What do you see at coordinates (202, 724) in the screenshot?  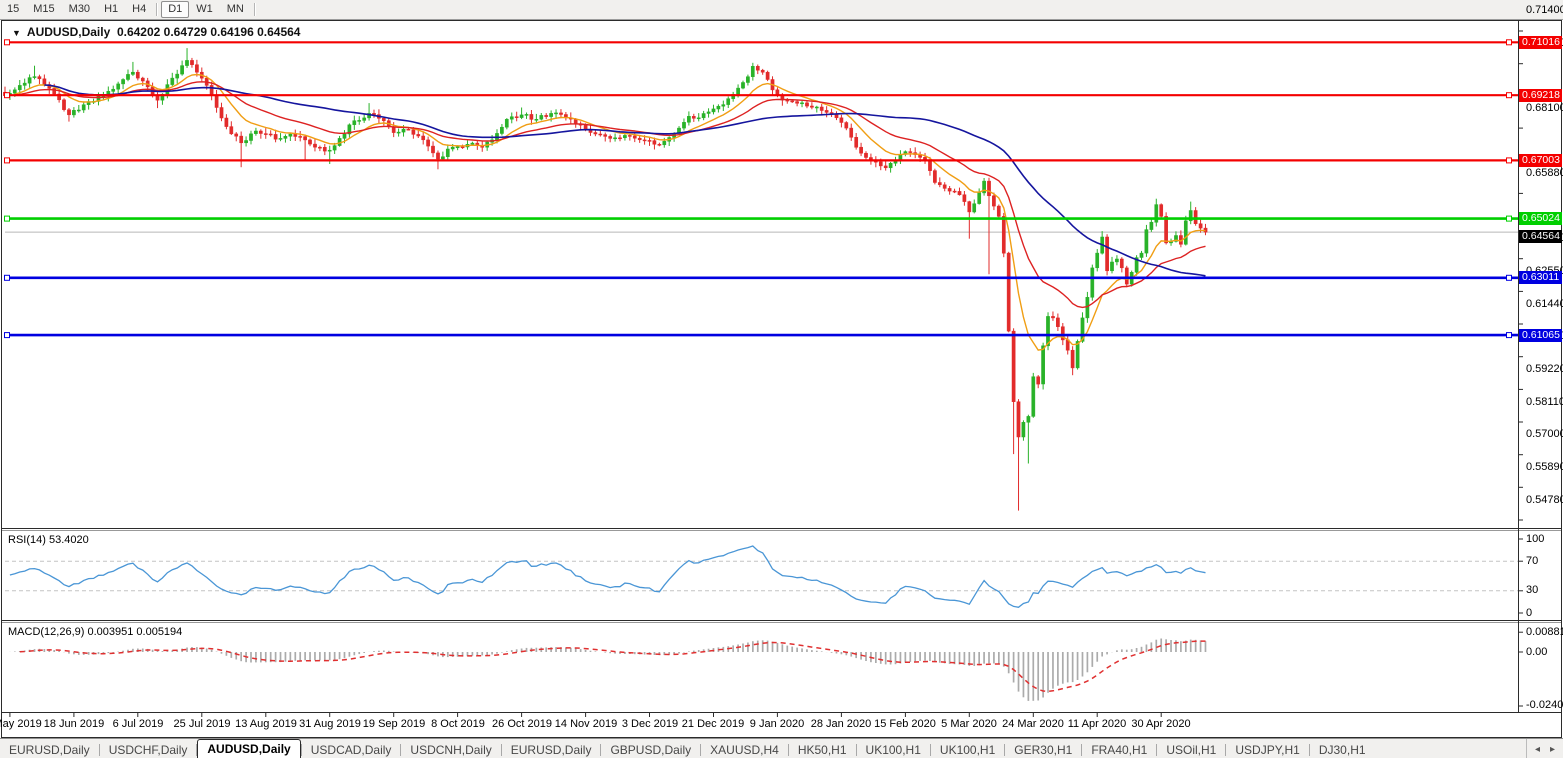 I see `date-axis-label: 25 Jul 2019` at bounding box center [202, 724].